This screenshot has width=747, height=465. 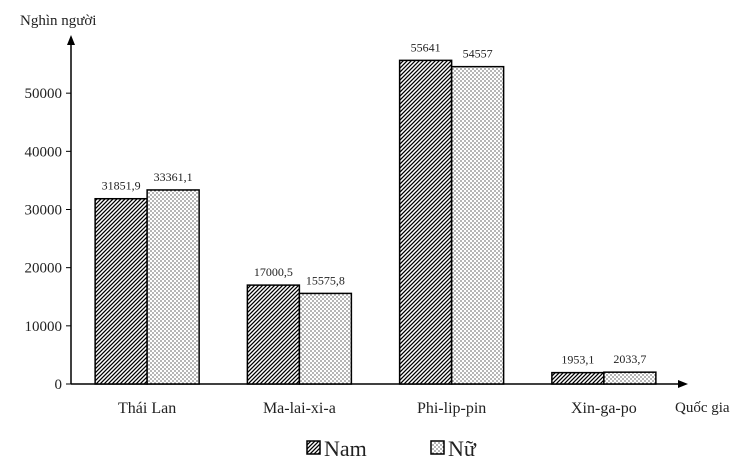 What do you see at coordinates (44, 94) in the screenshot?
I see `y-tick-label: 50000` at bounding box center [44, 94].